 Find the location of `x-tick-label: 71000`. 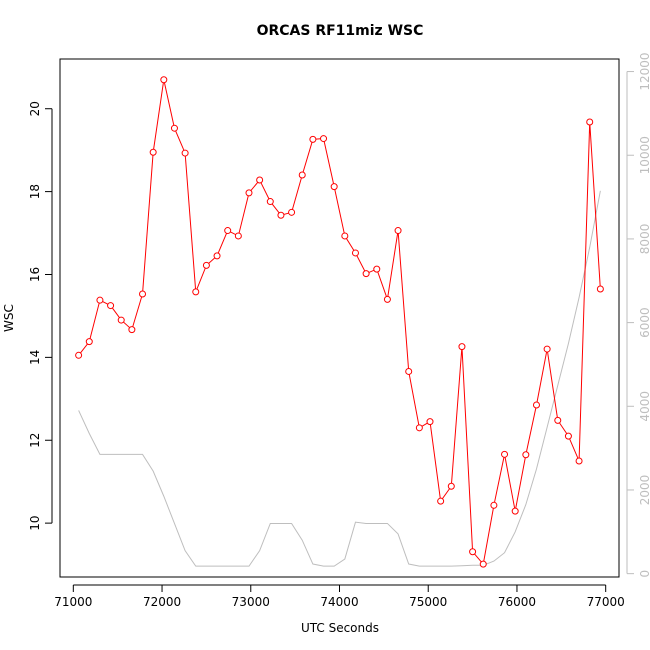

x-tick-label: 71000 is located at coordinates (73, 602).